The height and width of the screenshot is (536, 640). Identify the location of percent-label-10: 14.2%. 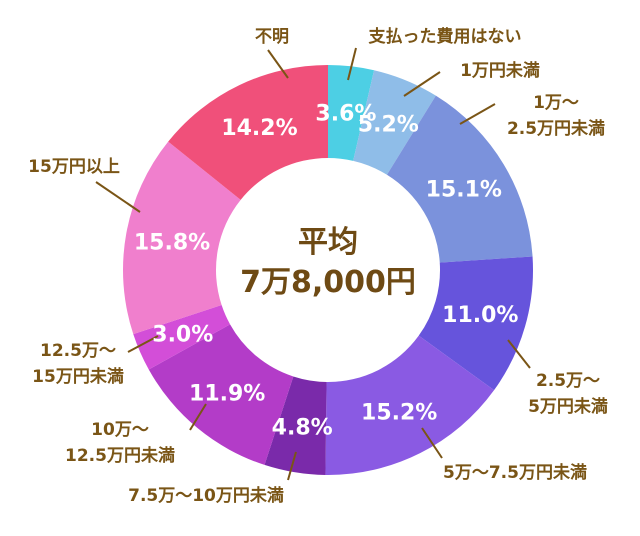
(259, 128).